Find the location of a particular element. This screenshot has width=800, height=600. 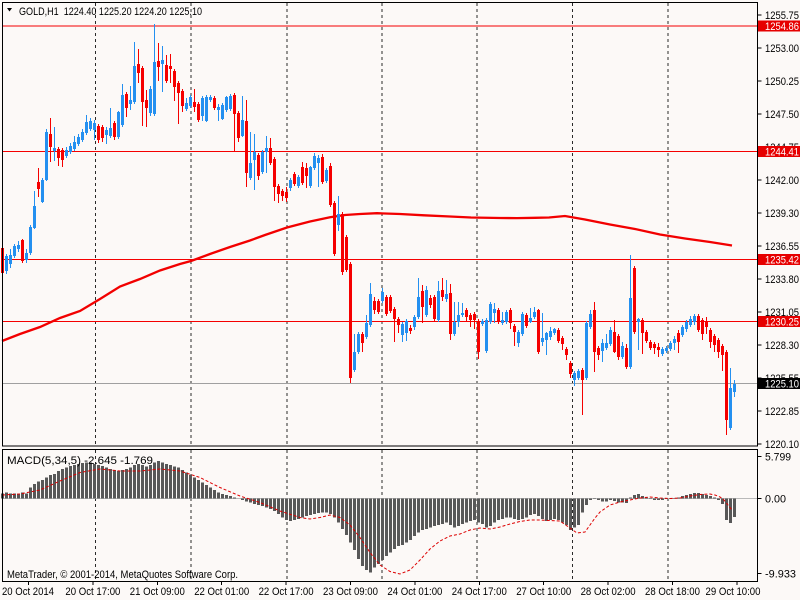

svg-text: 29 Oct 10:00 is located at coordinates (733, 592).